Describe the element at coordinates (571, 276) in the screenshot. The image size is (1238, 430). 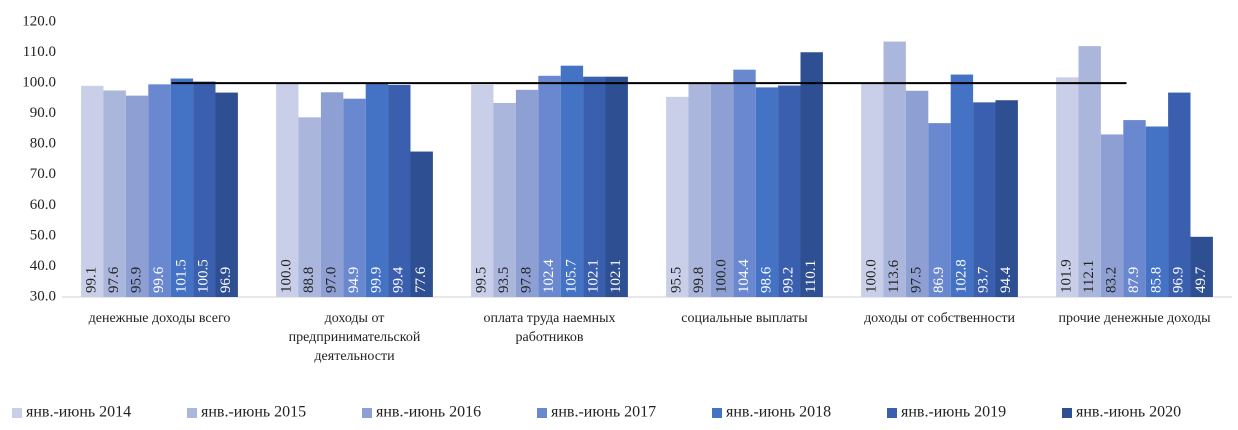
I see `value-label: 105.7` at that location.